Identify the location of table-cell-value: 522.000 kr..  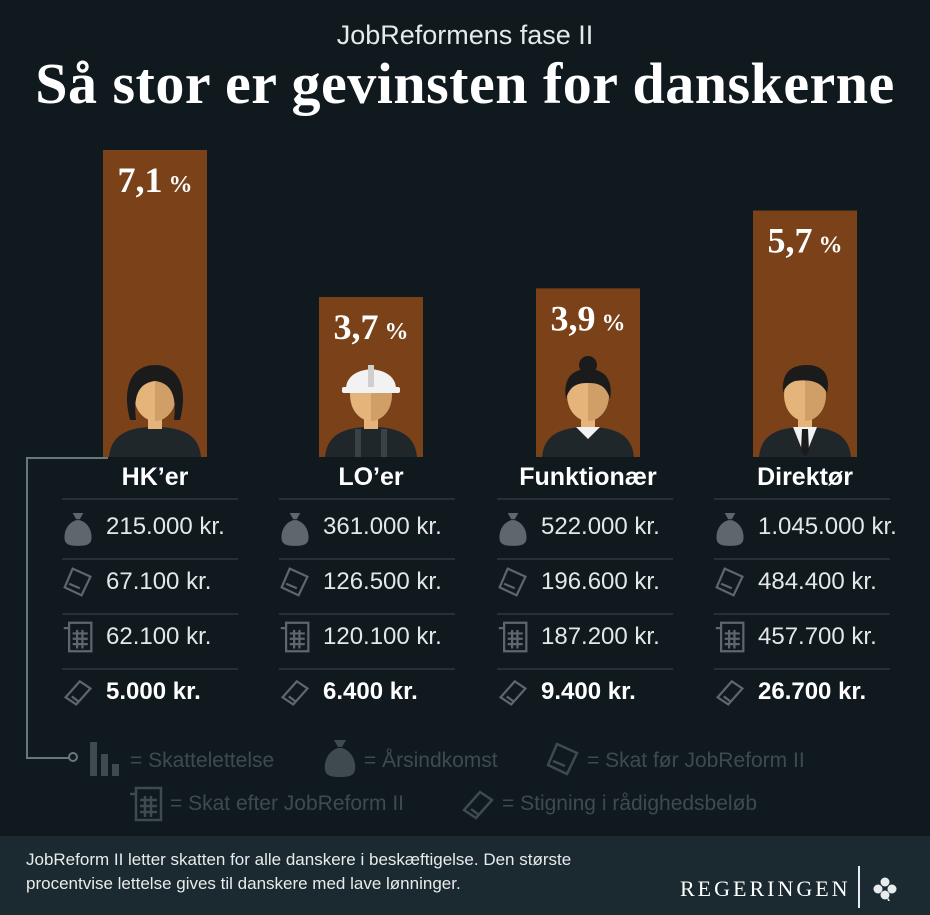
(600, 526).